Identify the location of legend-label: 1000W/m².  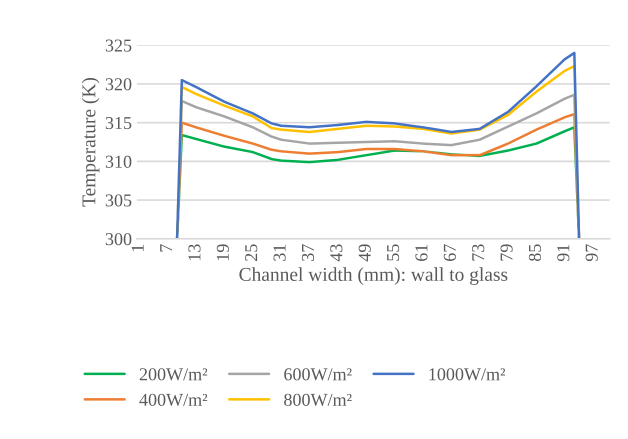
(467, 374).